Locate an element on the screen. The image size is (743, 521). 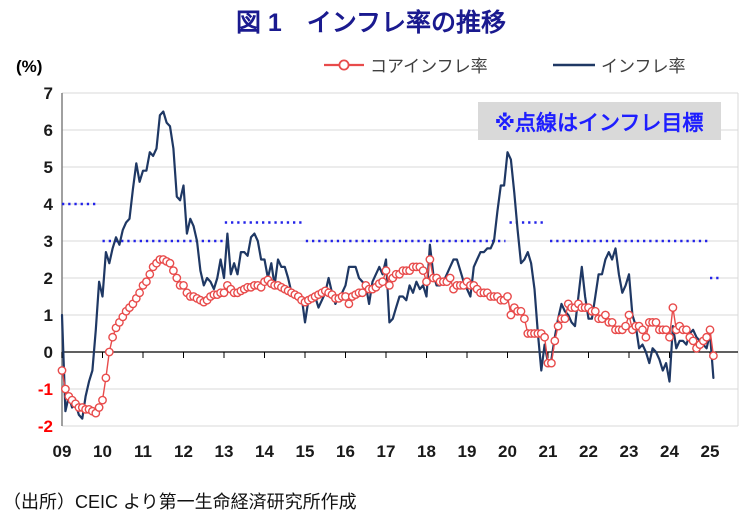
y-tick-label: 4 is located at coordinates (49, 204).